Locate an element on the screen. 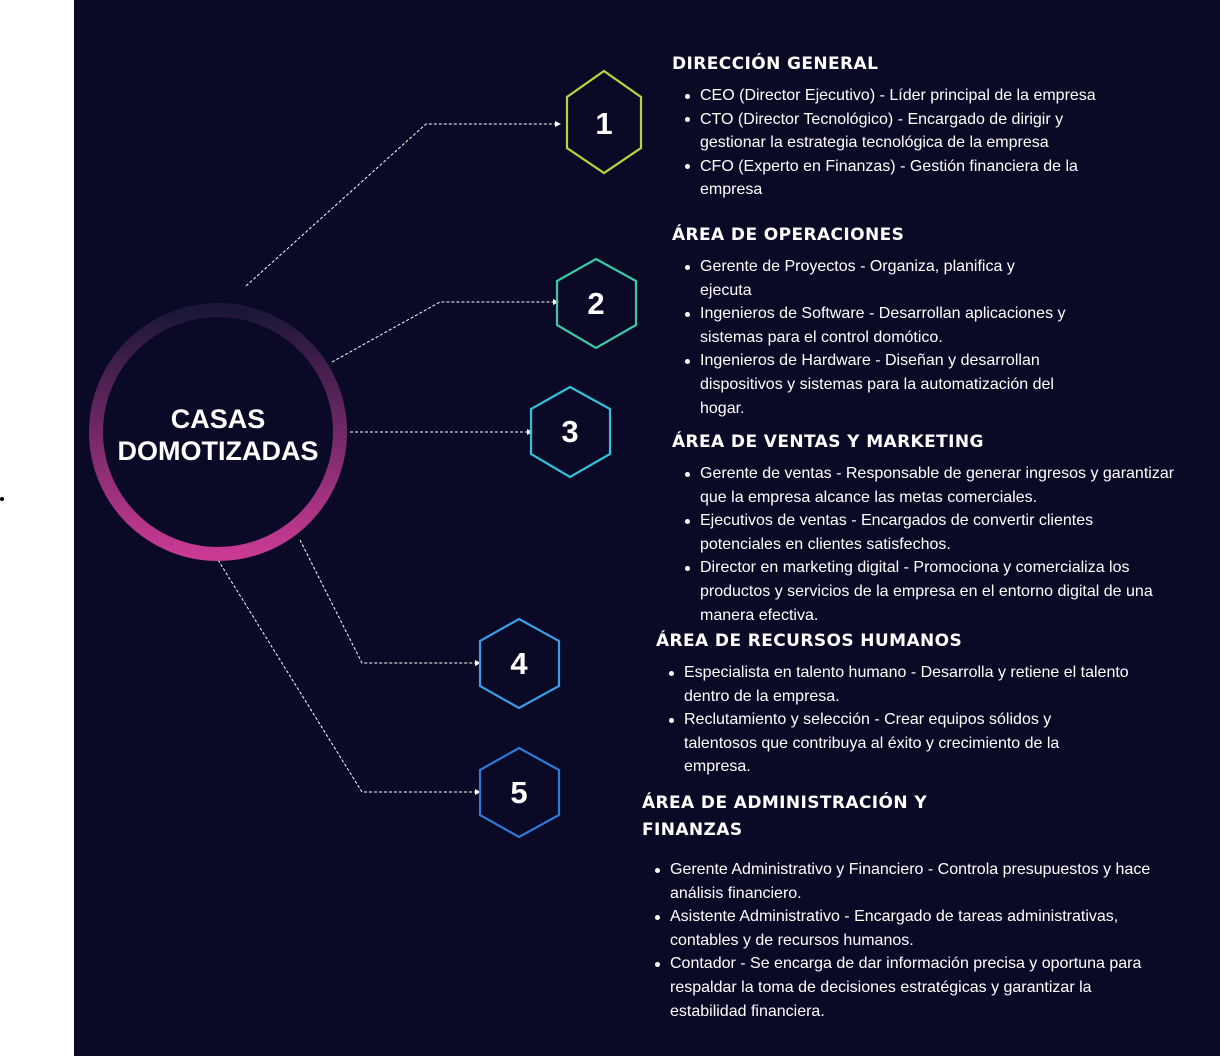  center-node: CASAS DOMOTIZADAS is located at coordinates (218, 432).